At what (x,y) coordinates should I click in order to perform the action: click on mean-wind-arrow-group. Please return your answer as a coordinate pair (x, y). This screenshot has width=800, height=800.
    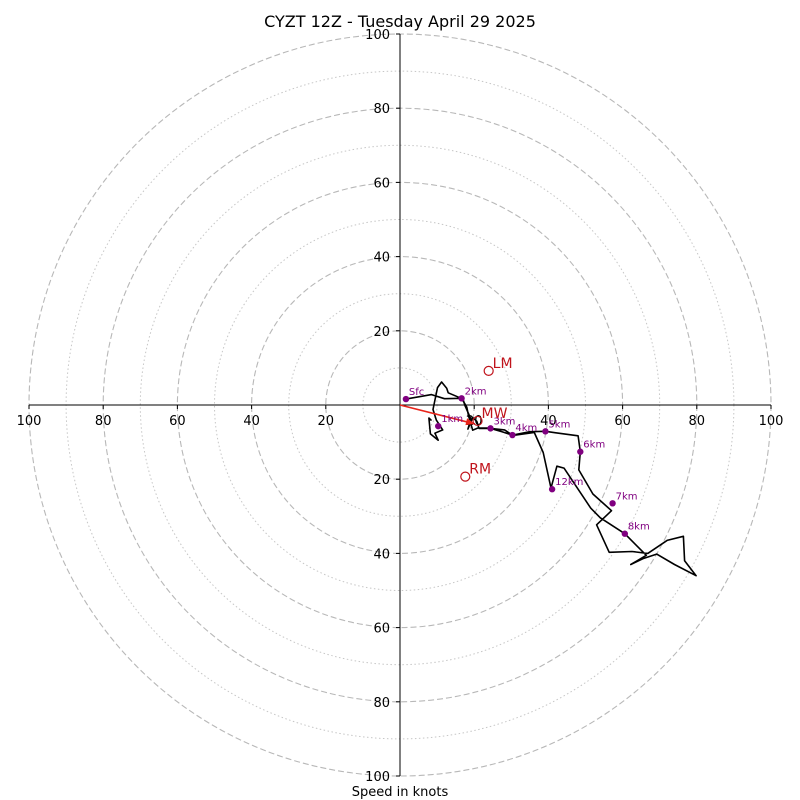
    Looking at the image, I should click on (437, 415).